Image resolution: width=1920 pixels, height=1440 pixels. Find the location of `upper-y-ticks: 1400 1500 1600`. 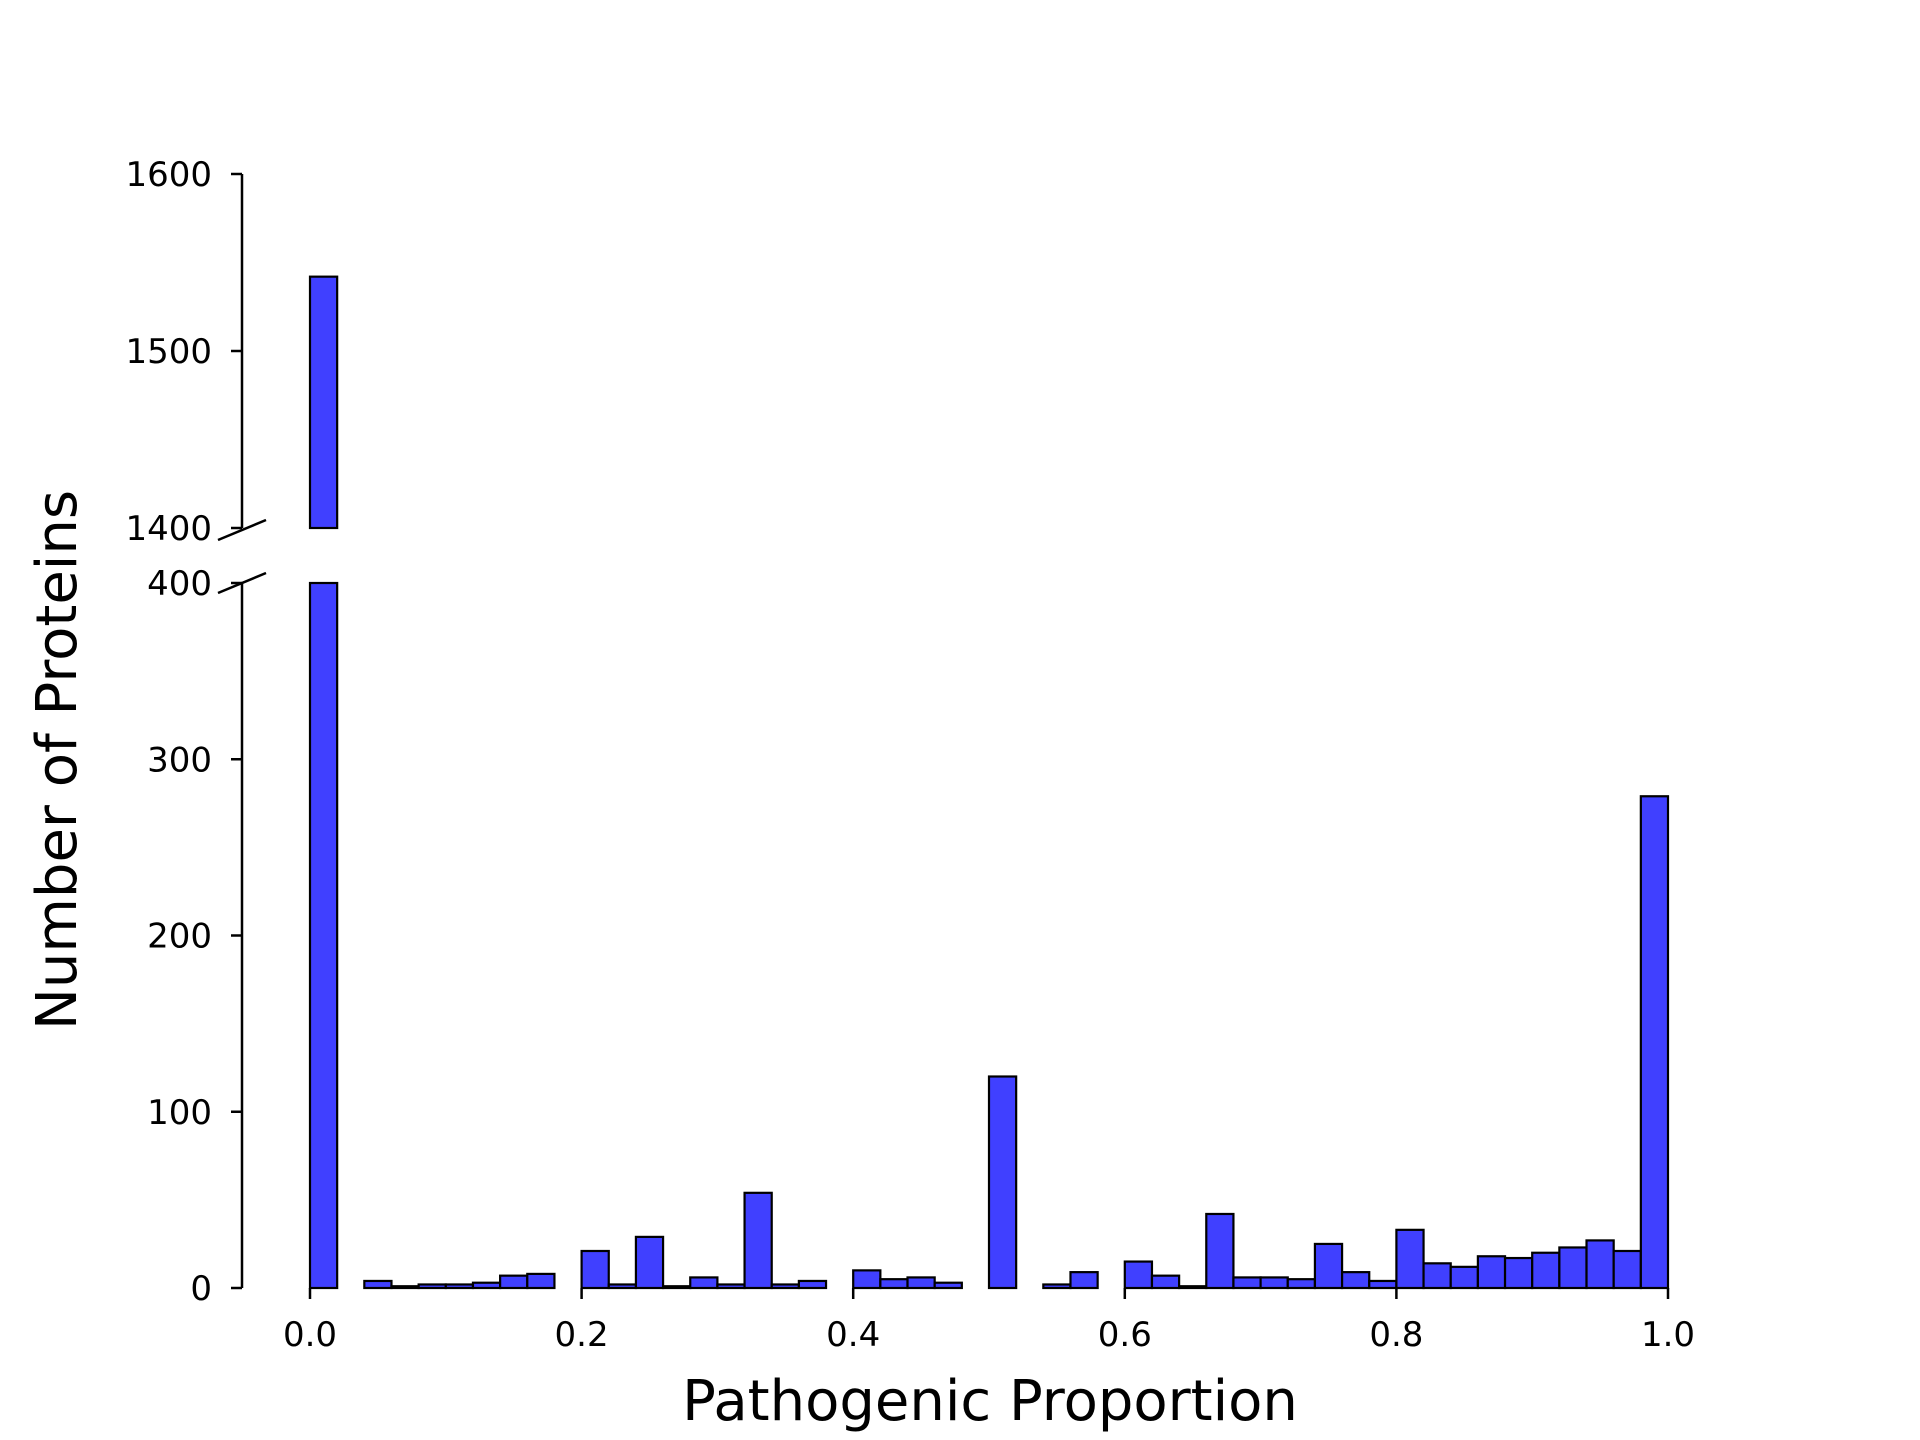

upper-y-ticks: 1400 1500 1600 is located at coordinates (183, 352).